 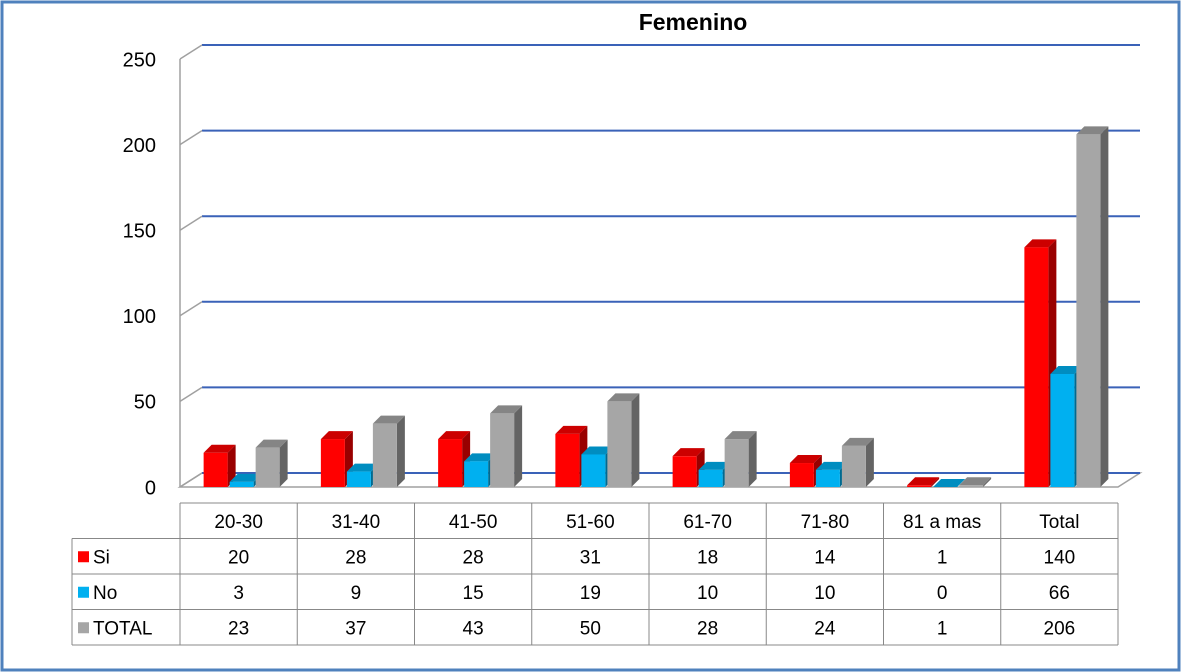 What do you see at coordinates (150, 488) in the screenshot?
I see `y-tick-label: 0` at bounding box center [150, 488].